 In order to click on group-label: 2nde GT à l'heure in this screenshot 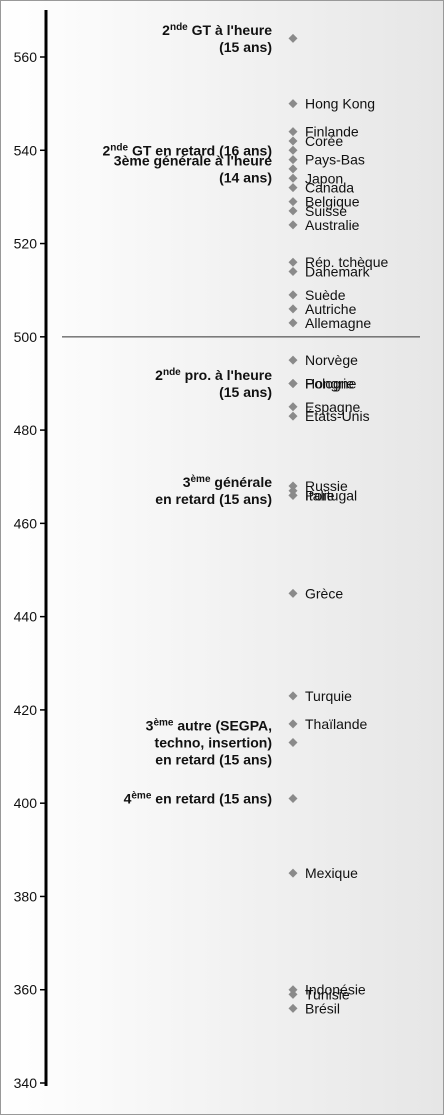, I will do `click(217, 30)`.